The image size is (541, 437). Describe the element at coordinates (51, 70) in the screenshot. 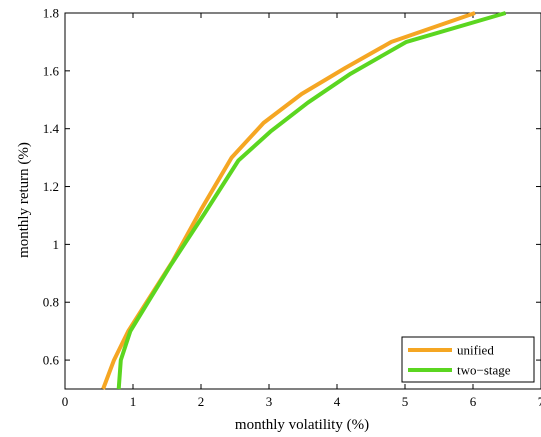

I see `y-tick-label: 1.6` at that location.